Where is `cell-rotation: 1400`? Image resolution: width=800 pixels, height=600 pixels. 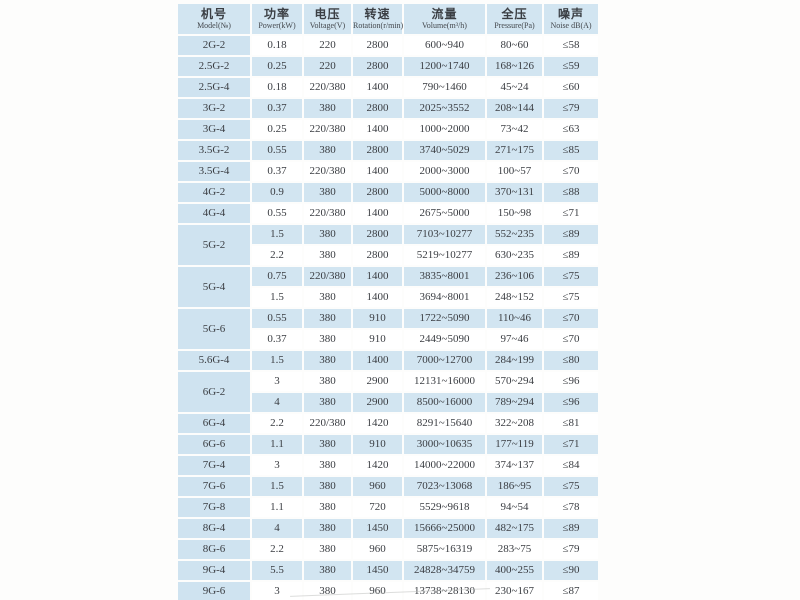 cell-rotation: 1400 is located at coordinates (377, 87).